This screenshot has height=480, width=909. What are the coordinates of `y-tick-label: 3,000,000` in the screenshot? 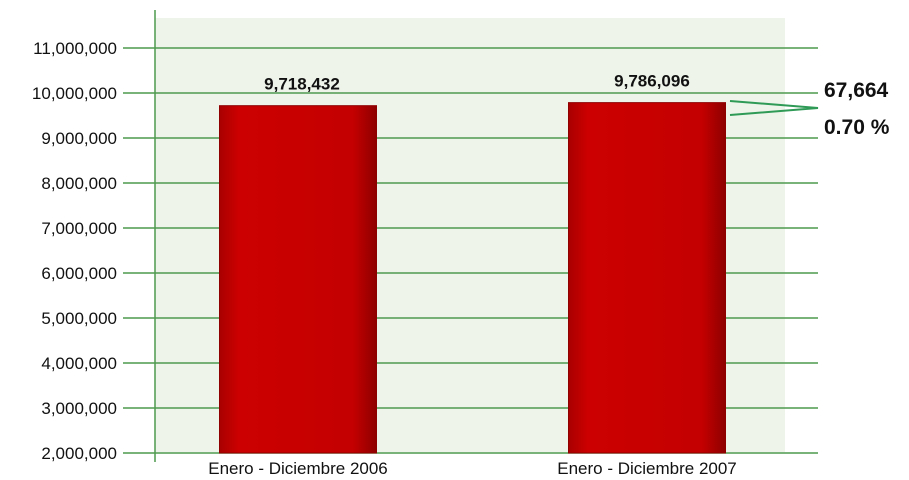 It's located at (79, 408).